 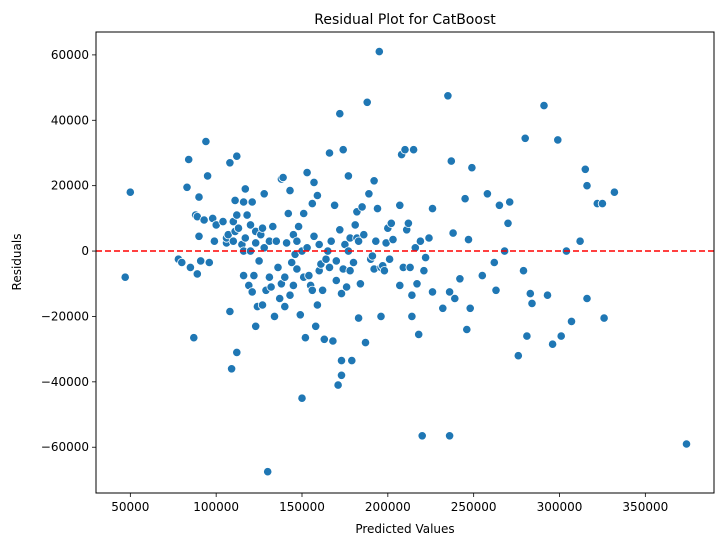 What do you see at coordinates (216, 507) in the screenshot?
I see `x-tick-label: 100000` at bounding box center [216, 507].